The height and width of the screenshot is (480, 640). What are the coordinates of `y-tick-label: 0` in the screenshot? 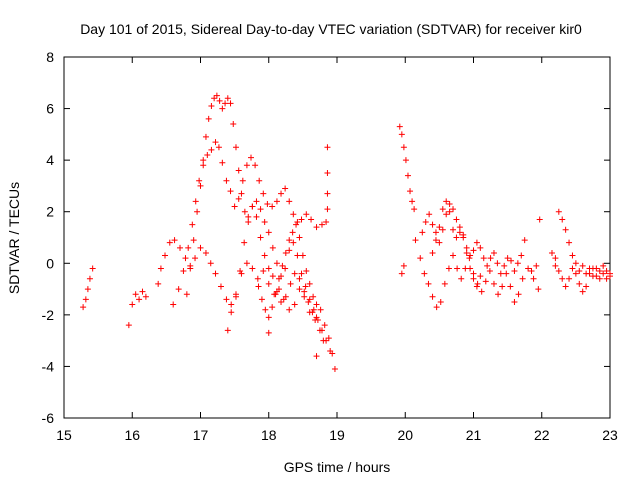 It's located at (50, 263).